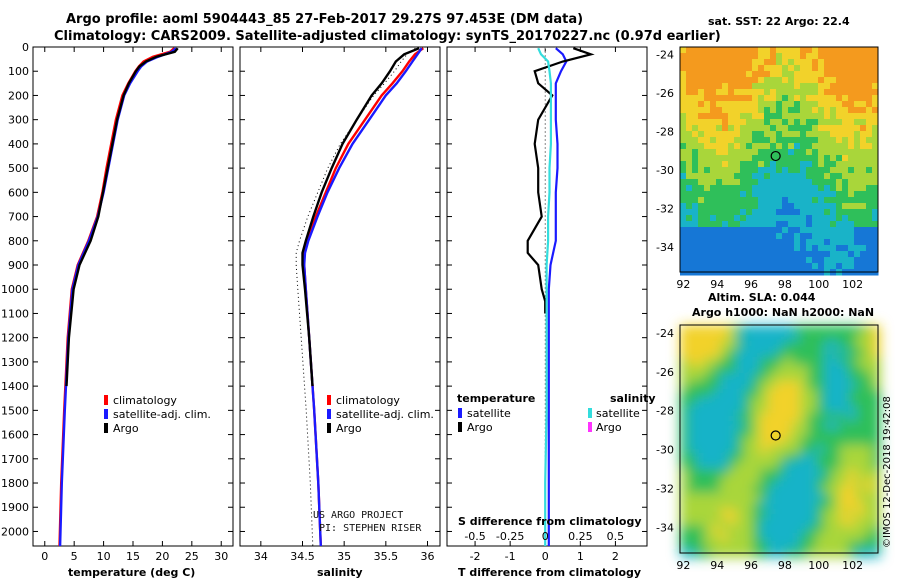  Describe the element at coordinates (768, 448) in the screenshot. I see `sla_map: 92 94 96 98 100 102-24-26-28-30-32-34` at that location.